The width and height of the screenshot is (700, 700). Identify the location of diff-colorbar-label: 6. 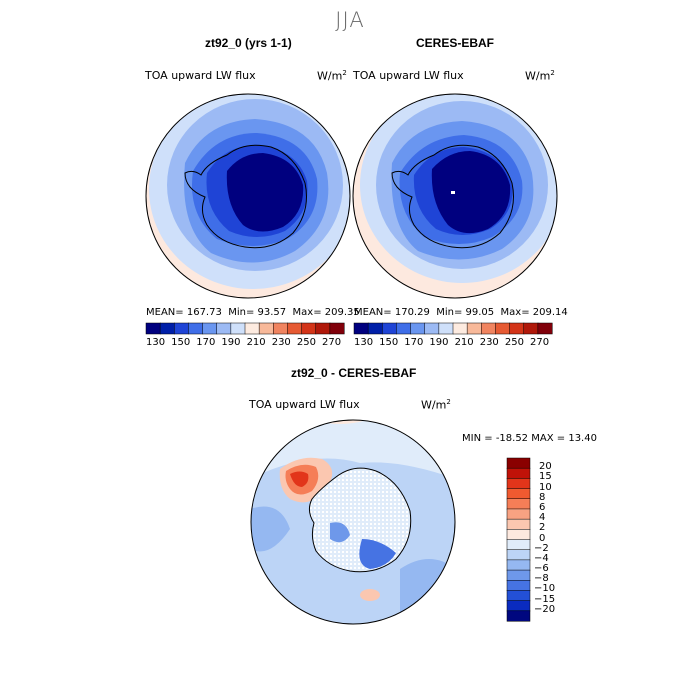
(542, 507).